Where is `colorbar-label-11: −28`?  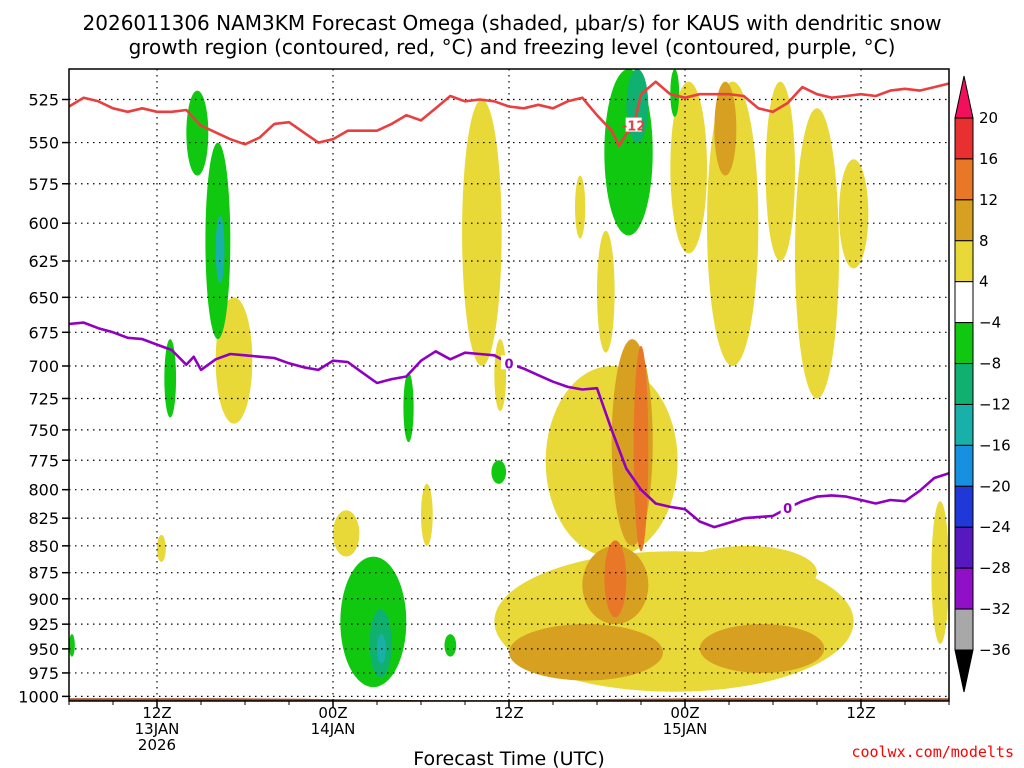 colorbar-label-11: −28 is located at coordinates (995, 568).